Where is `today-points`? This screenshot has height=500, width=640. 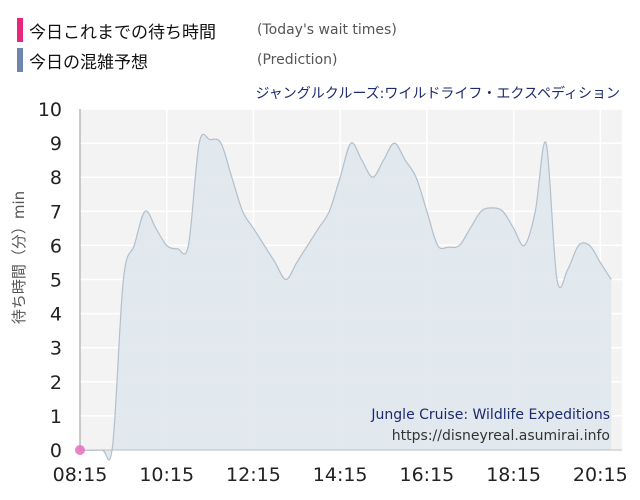 today-points is located at coordinates (80, 450).